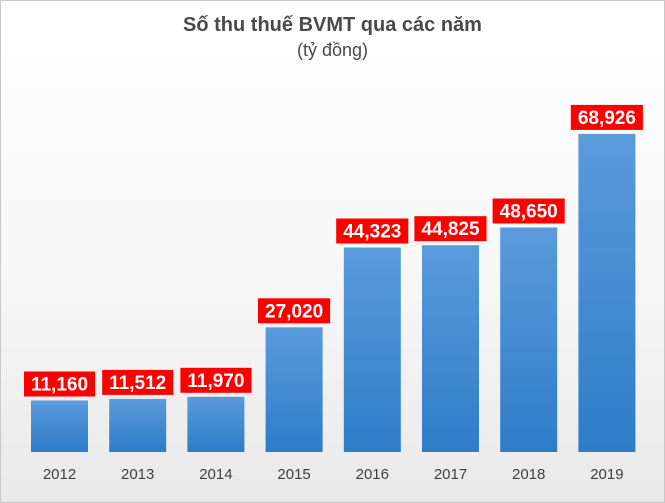 This screenshot has height=503, width=665. I want to click on data-label-2018: 48,650, so click(529, 212).